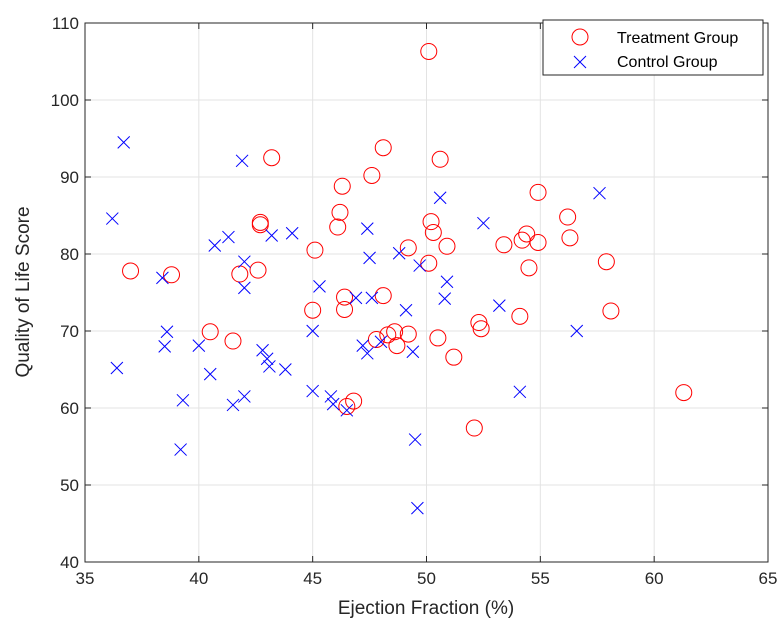 This screenshot has height=626, width=780. Describe the element at coordinates (65, 100) in the screenshot. I see `y-tick-label: 100` at that location.